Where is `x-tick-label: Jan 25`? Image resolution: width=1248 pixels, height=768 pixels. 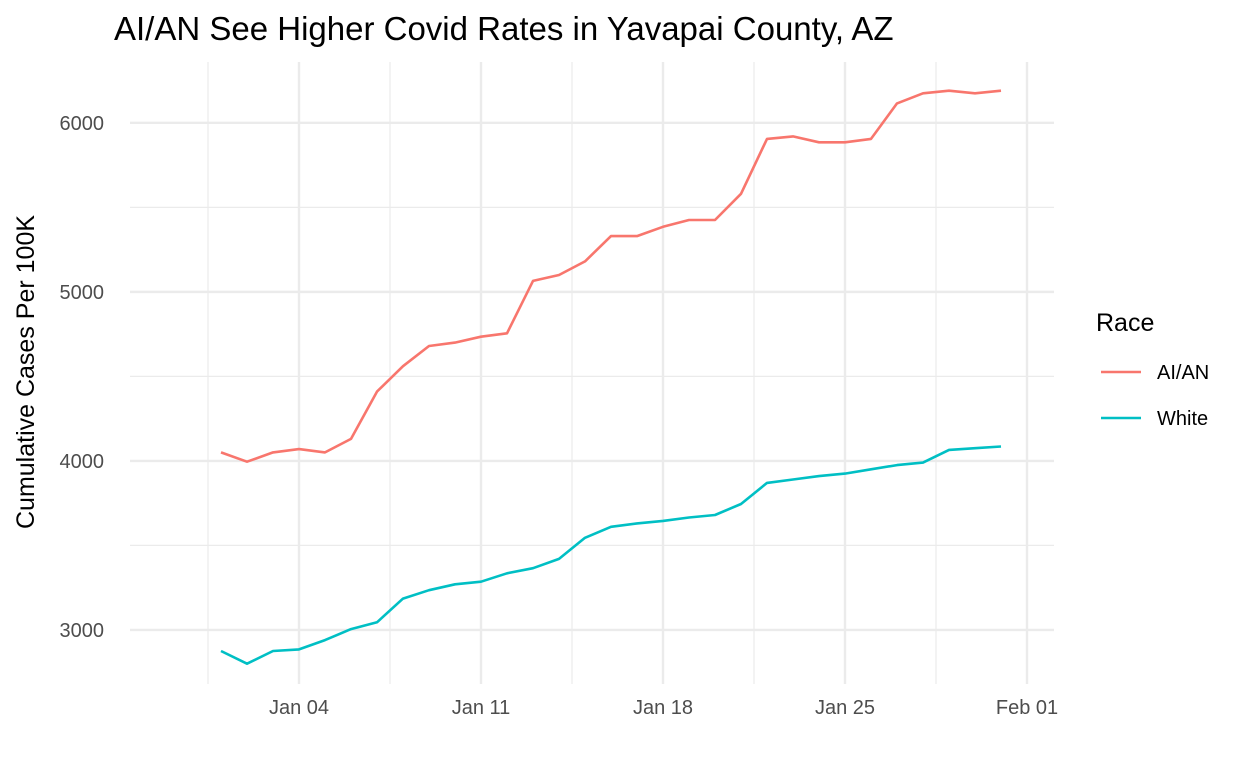 x-tick-label: Jan 25 is located at coordinates (845, 708).